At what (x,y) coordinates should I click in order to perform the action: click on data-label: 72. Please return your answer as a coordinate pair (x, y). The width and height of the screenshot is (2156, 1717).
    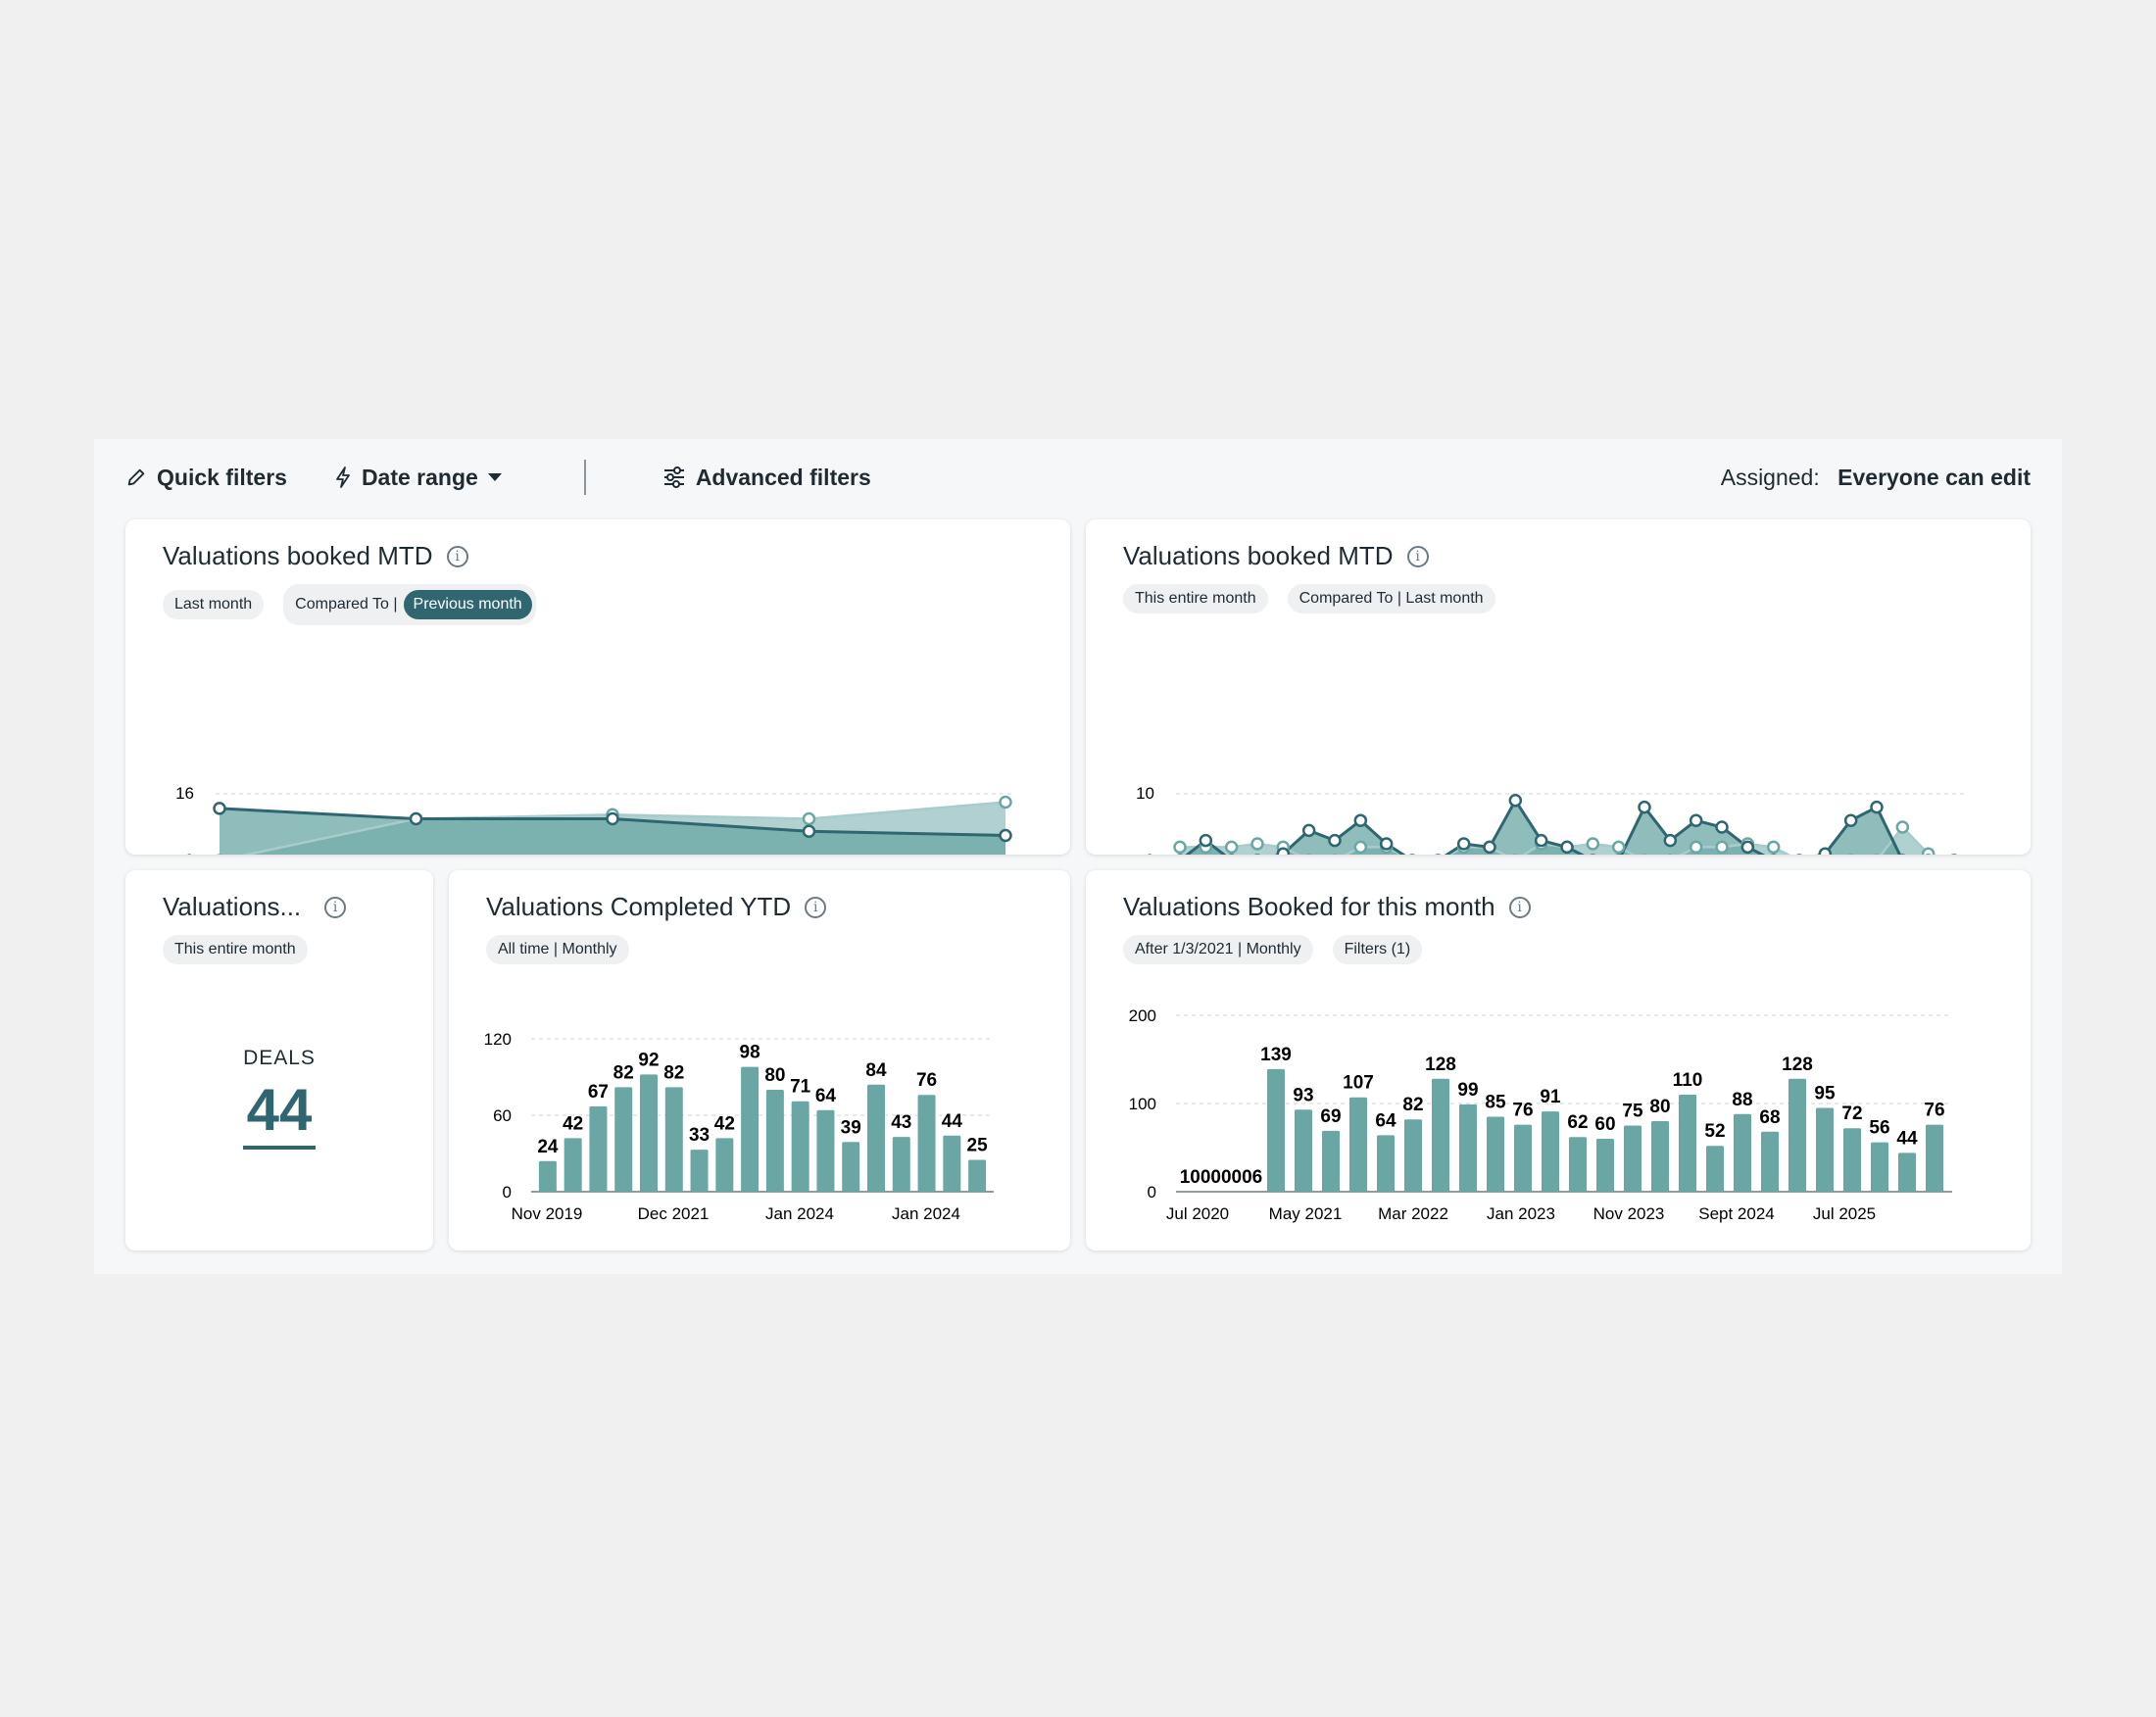
    Looking at the image, I should click on (1851, 1114).